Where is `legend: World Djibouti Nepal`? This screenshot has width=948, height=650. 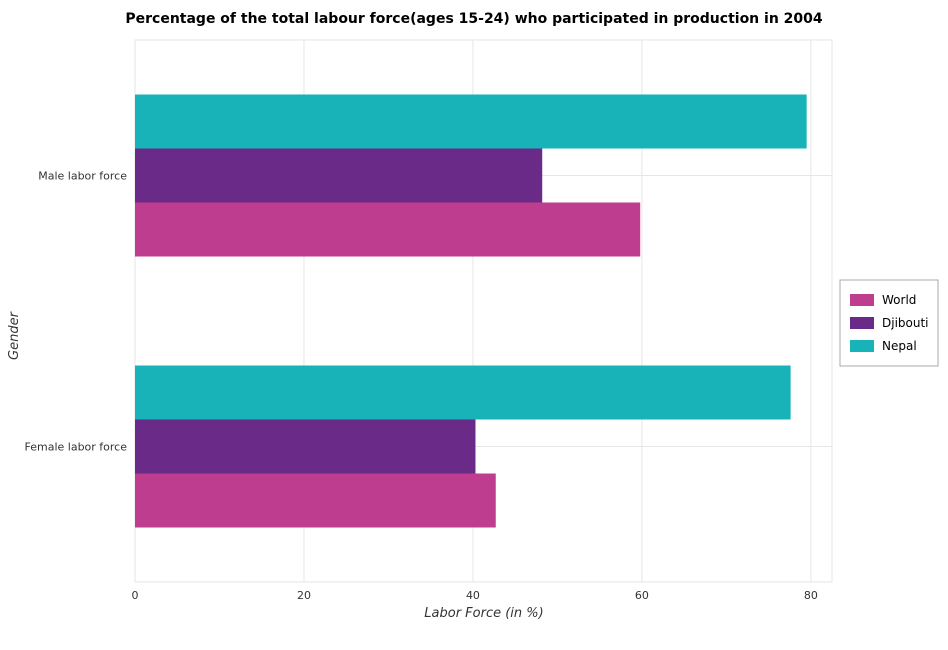 legend: World Djibouti Nepal is located at coordinates (889, 323).